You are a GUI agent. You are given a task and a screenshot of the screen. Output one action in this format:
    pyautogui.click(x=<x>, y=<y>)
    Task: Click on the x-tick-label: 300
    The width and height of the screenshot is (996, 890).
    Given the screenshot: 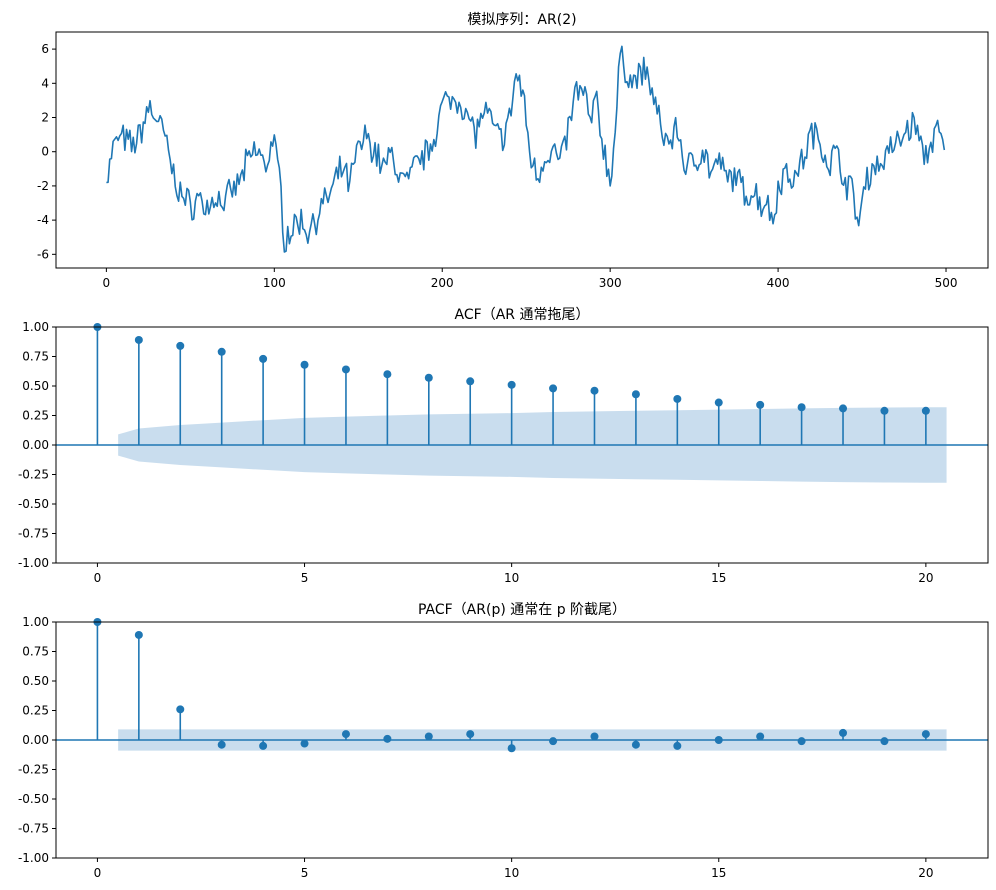 What is the action you would take?
    pyautogui.click(x=610, y=283)
    